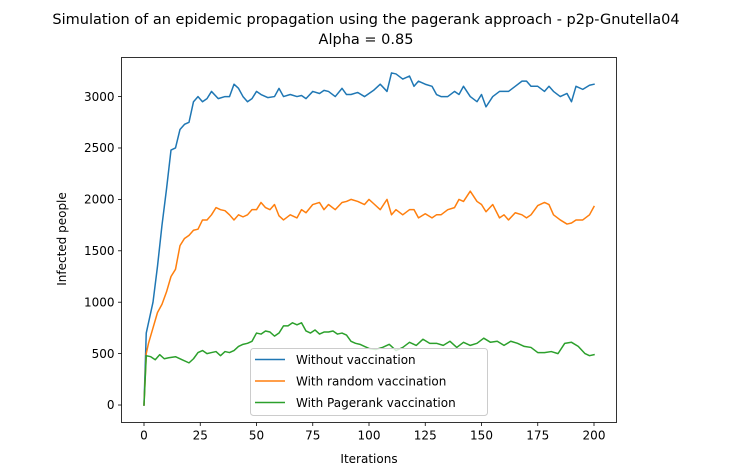 Image resolution: width=737 pixels, height=476 pixels. Describe the element at coordinates (537, 436) in the screenshot. I see `x-tick-label: 175` at that location.